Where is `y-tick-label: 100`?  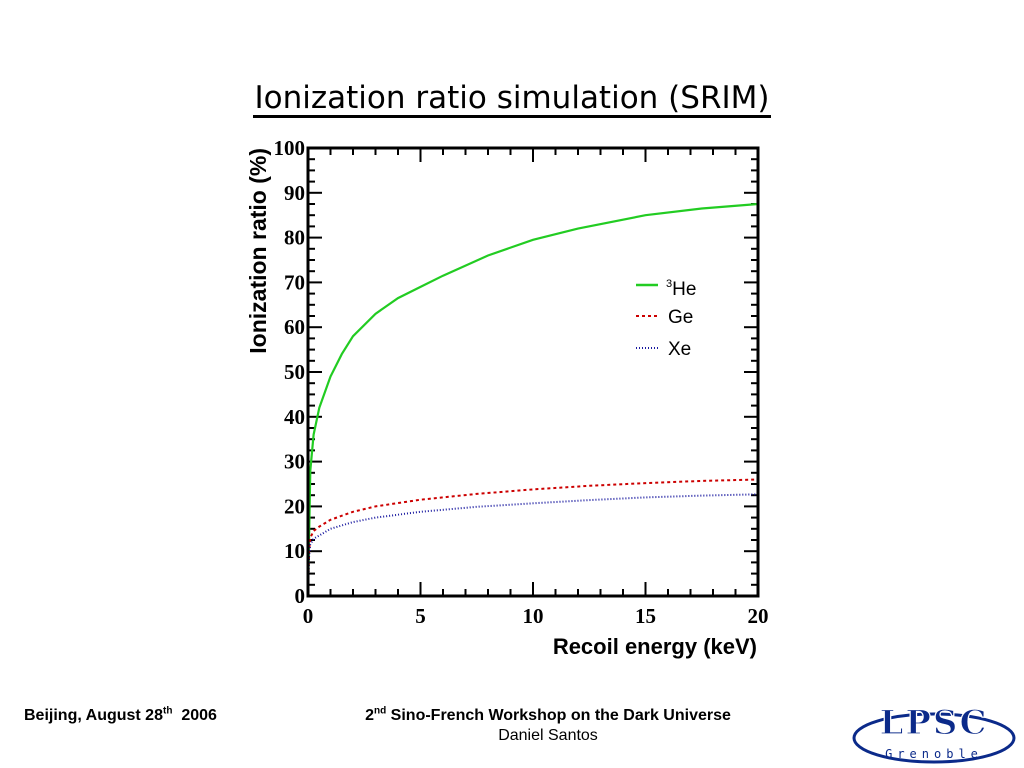
y-tick-label: 100 is located at coordinates (290, 148).